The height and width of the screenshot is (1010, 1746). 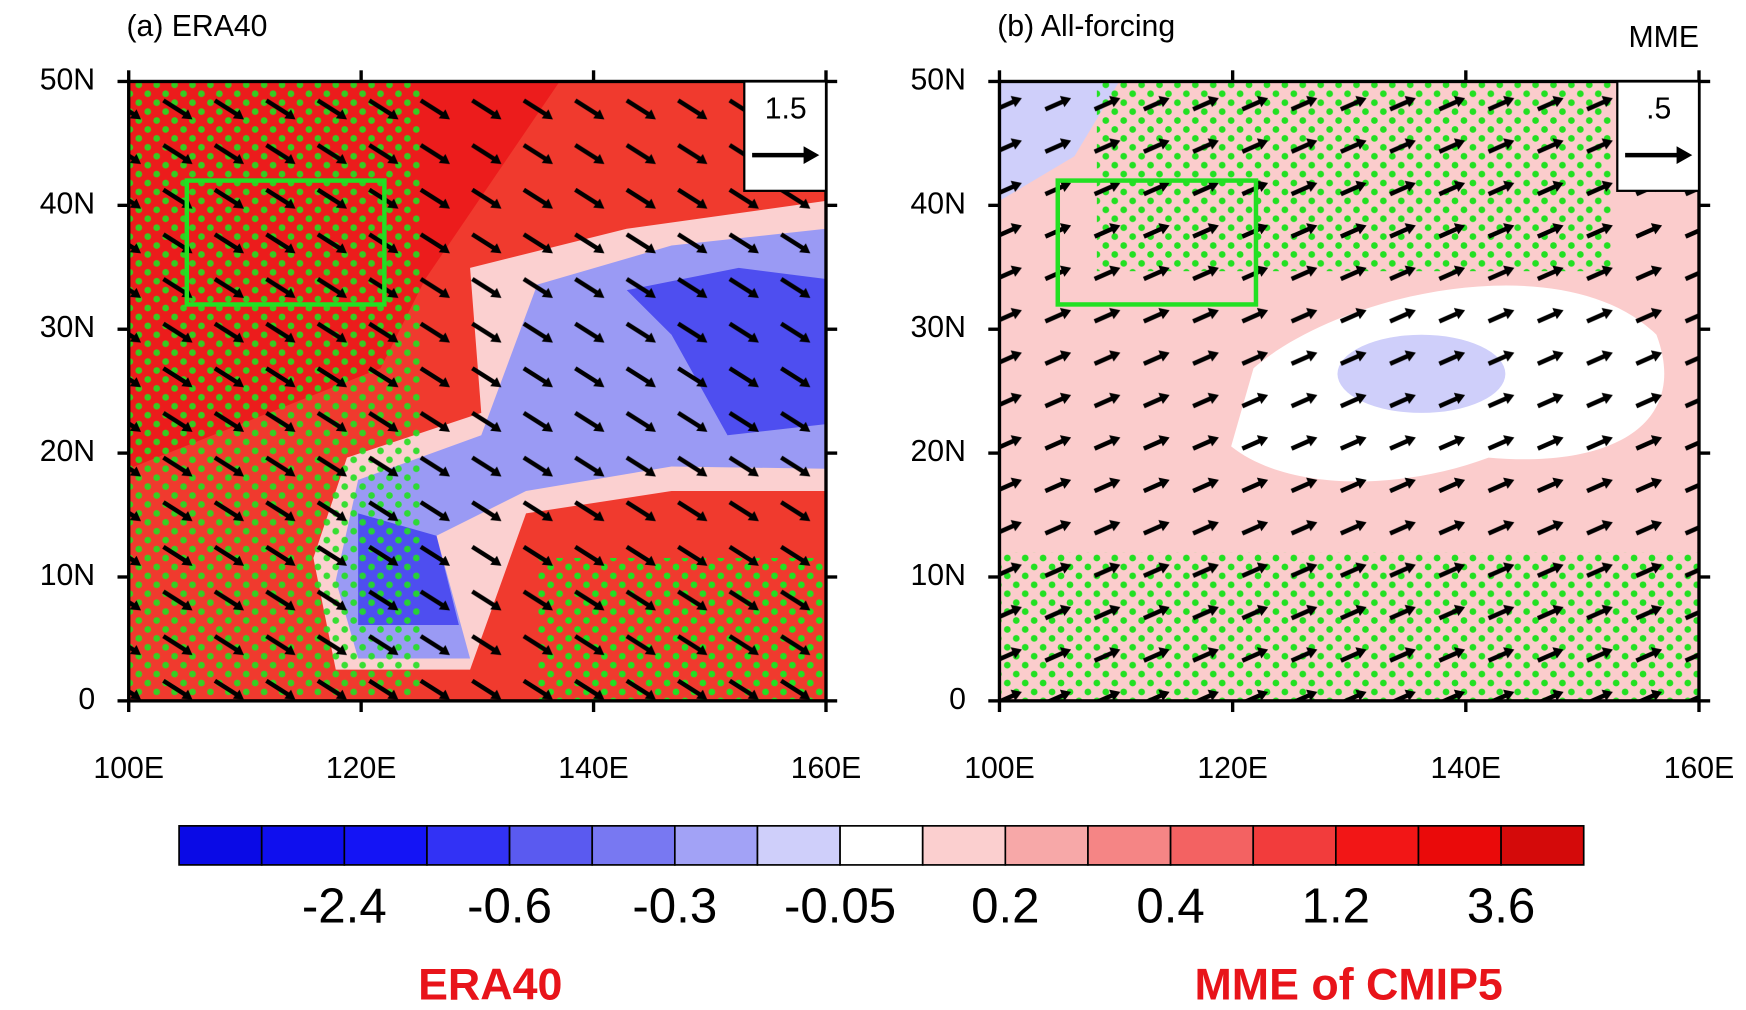 What do you see at coordinates (1170, 906) in the screenshot?
I see `colorbar-label: 0.4` at bounding box center [1170, 906].